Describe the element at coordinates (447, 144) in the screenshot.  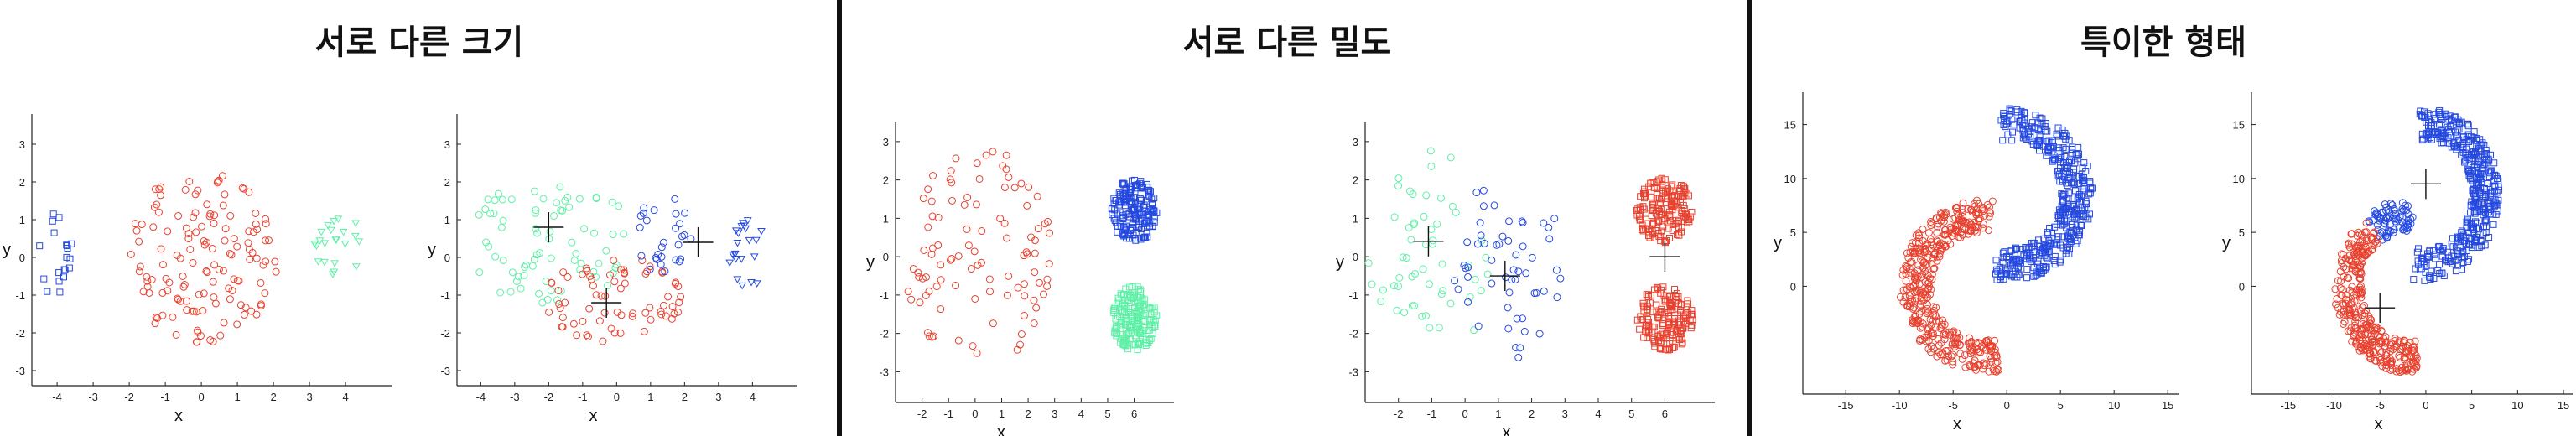
I see `y-tick-label: 3` at that location.